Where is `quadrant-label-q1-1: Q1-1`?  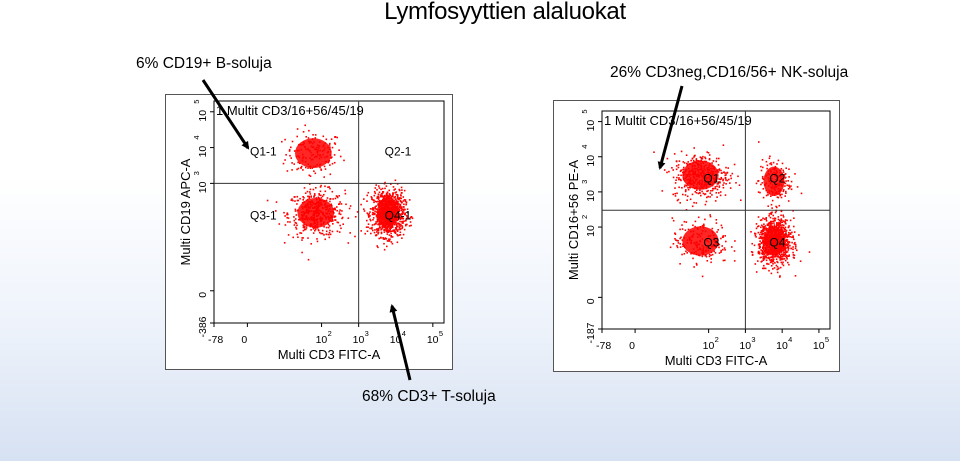 quadrant-label-q1-1: Q1-1 is located at coordinates (263, 151).